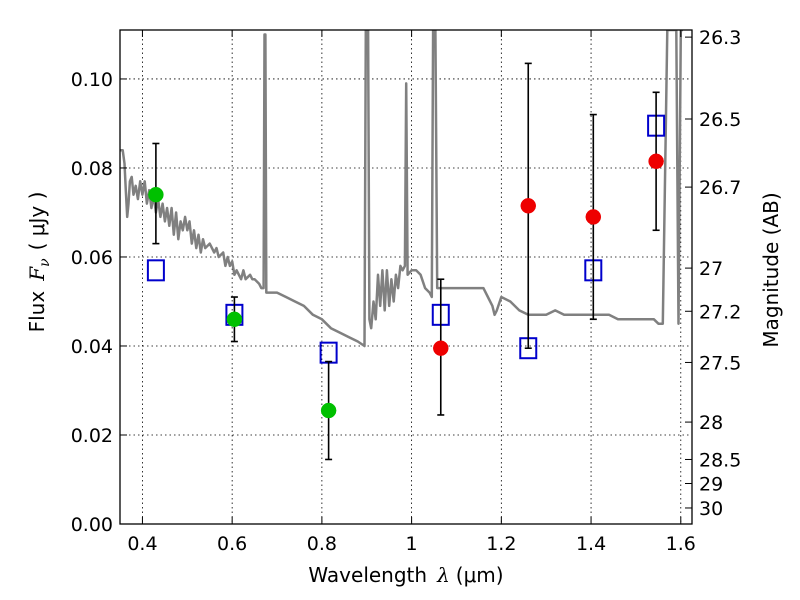 This screenshot has width=800, height=600. What do you see at coordinates (501, 544) in the screenshot?
I see `x-tick-label: 1.2` at bounding box center [501, 544].